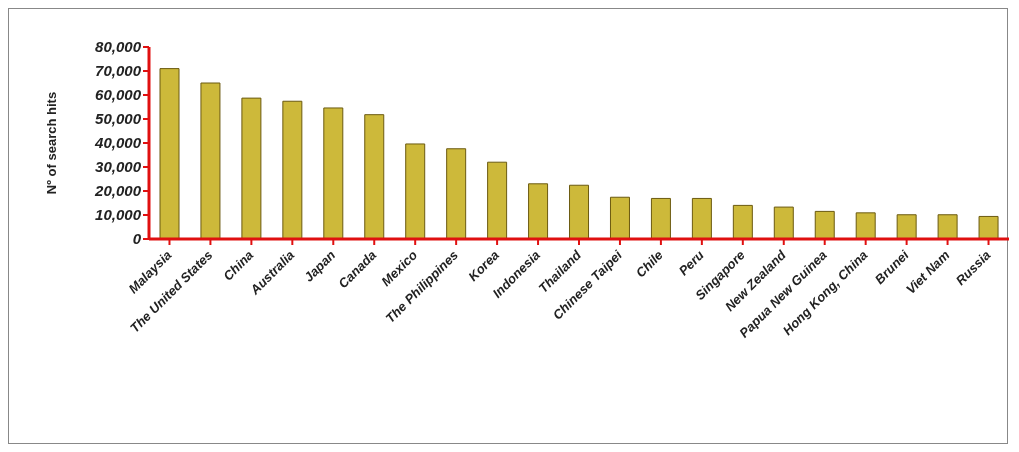 The image size is (1019, 452). I want to click on y-tick-label: 60,000, so click(118, 95).